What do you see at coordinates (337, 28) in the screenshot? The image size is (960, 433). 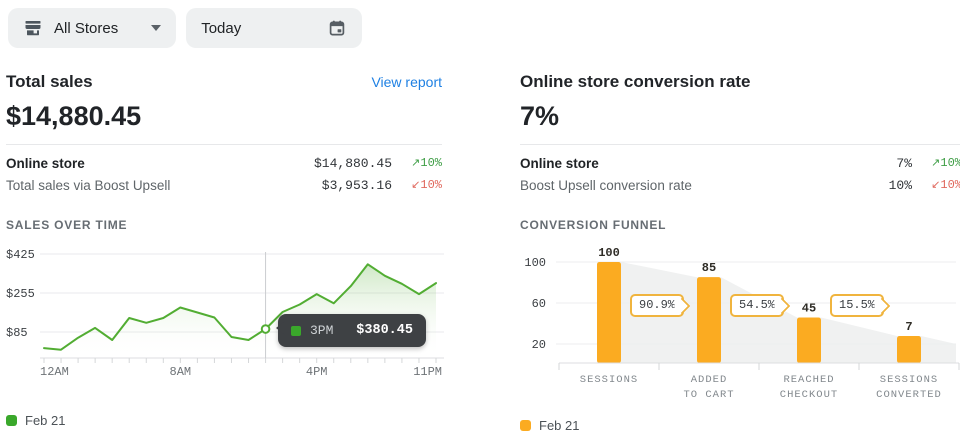 I see `calendar-icon` at bounding box center [337, 28].